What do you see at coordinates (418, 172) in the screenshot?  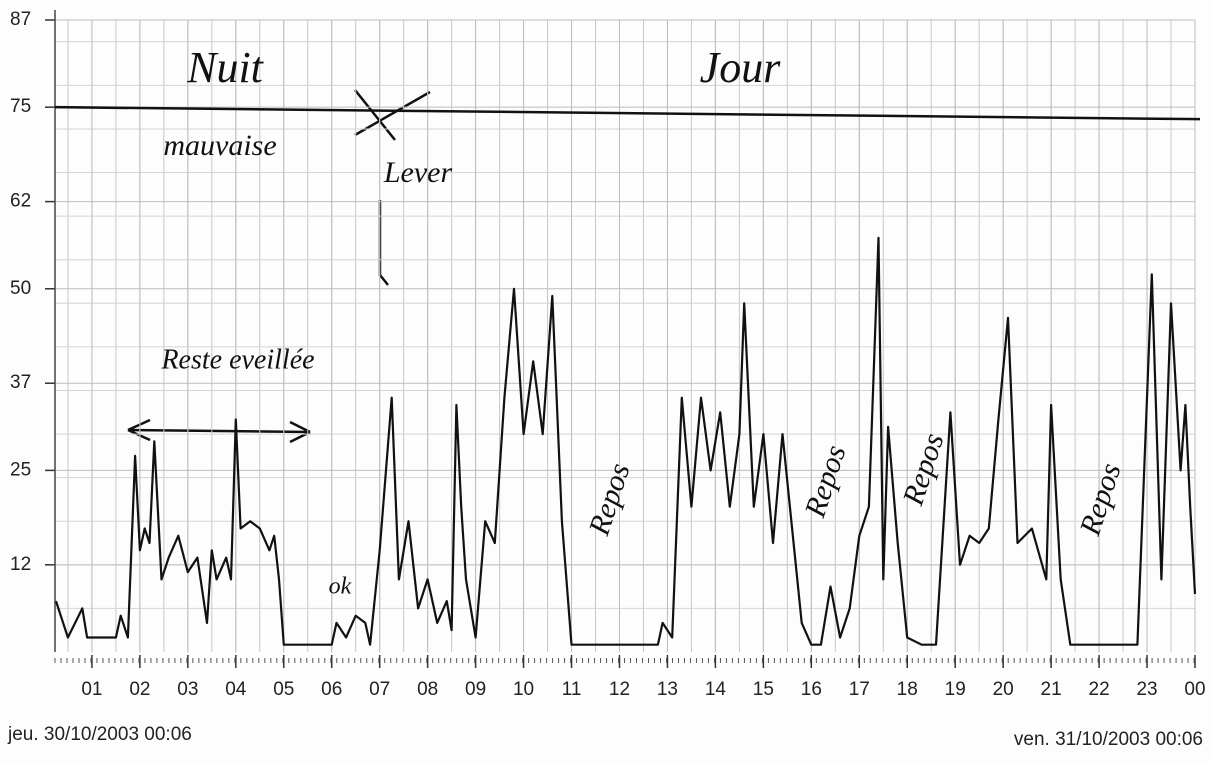 I see `annotation: Lever` at bounding box center [418, 172].